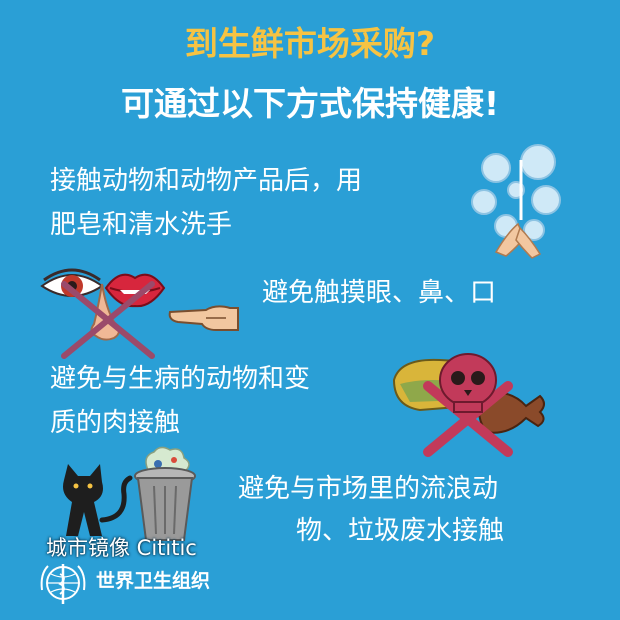 This screenshot has width=620, height=620. Describe the element at coordinates (141, 225) in the screenshot. I see `tip-wash-hands-line2: 肥皂和清水洗手` at that location.